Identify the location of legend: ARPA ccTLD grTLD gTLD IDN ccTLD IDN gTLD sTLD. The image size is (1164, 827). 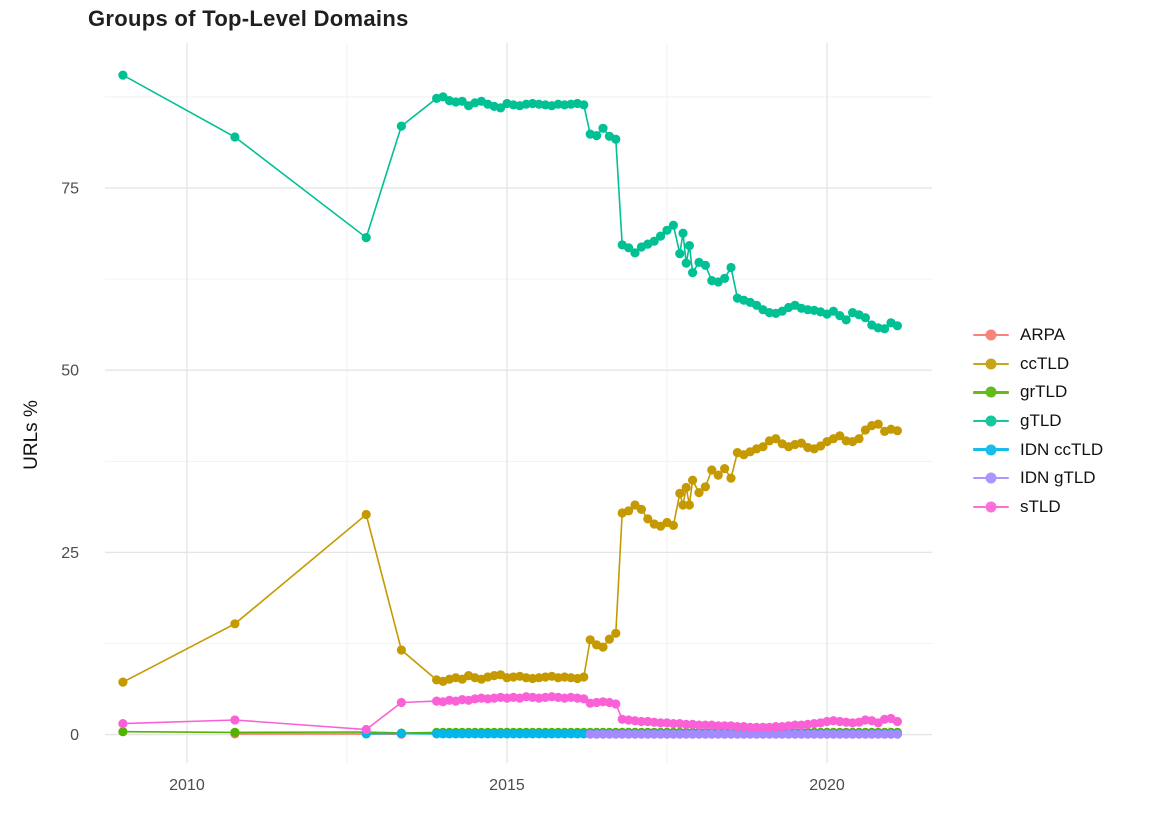
(1038, 421).